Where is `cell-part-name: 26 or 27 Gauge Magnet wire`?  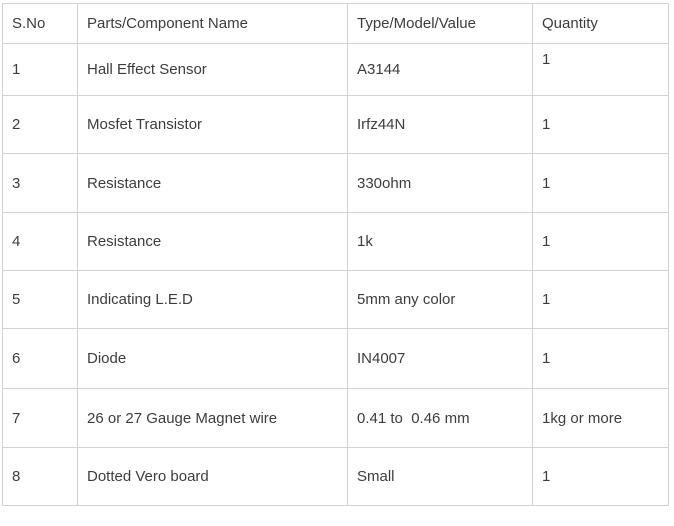 cell-part-name: 26 or 27 Gauge Magnet wire is located at coordinates (212, 418).